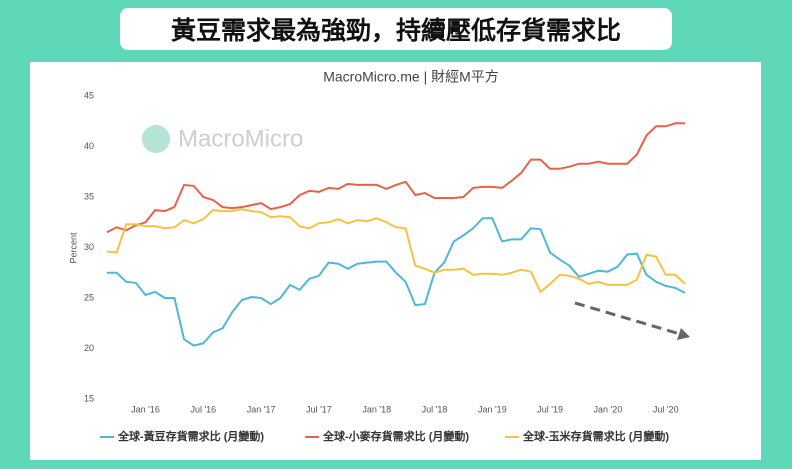 The image size is (792, 469). I want to click on x-tick-label: Jan '17, so click(261, 409).